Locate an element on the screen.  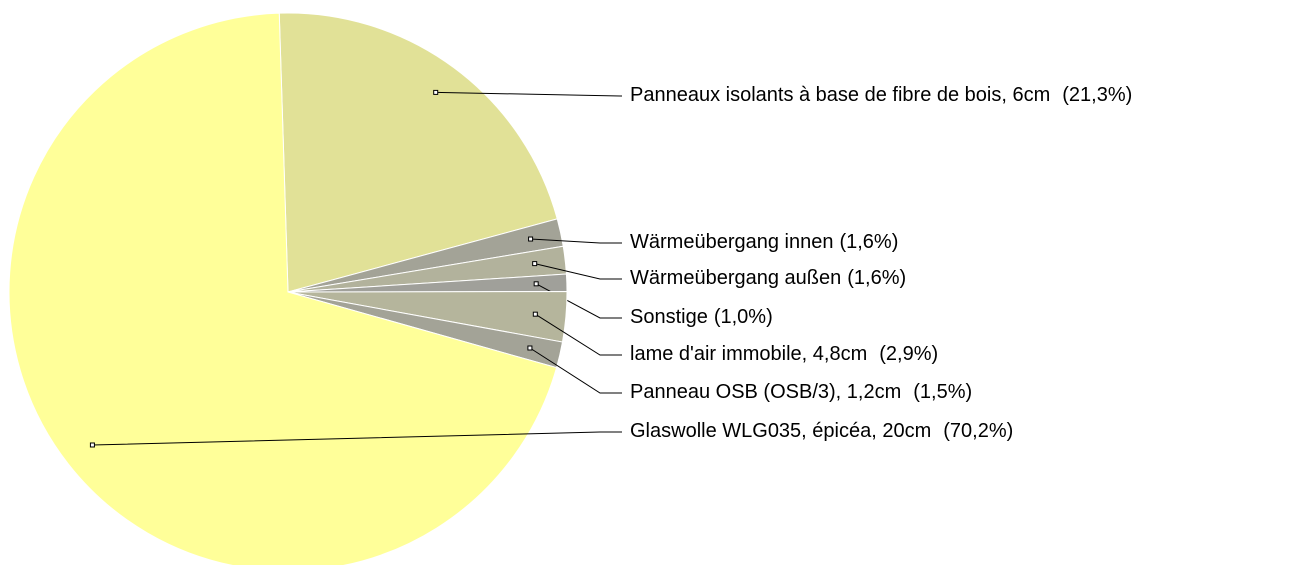
slice-label: Wärmeübergang innen (1,6%) is located at coordinates (764, 242).